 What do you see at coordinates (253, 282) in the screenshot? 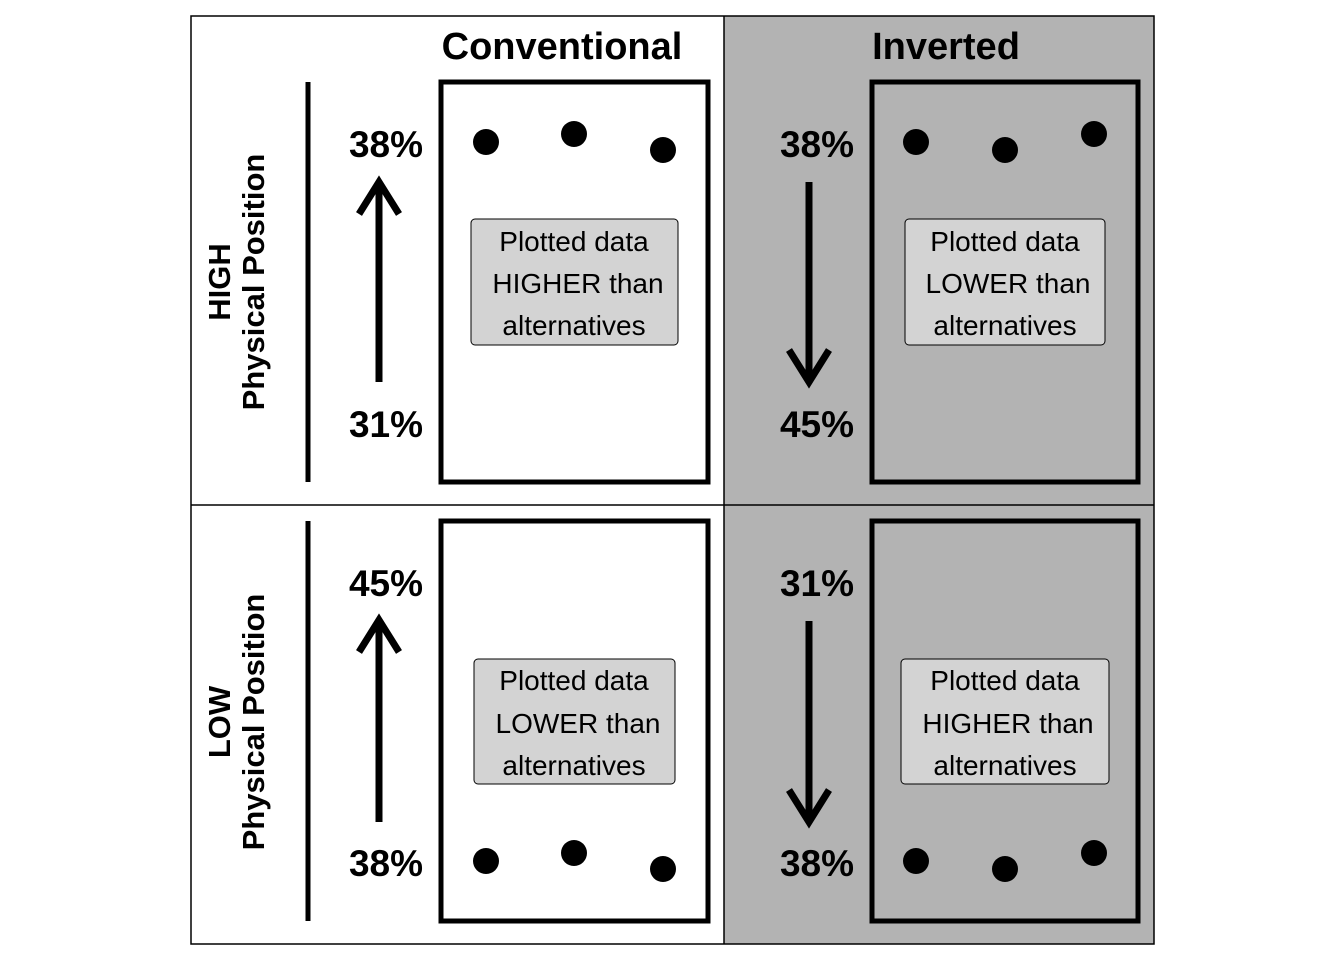
I see `row-title-high-line2: Physical Position` at bounding box center [253, 282].